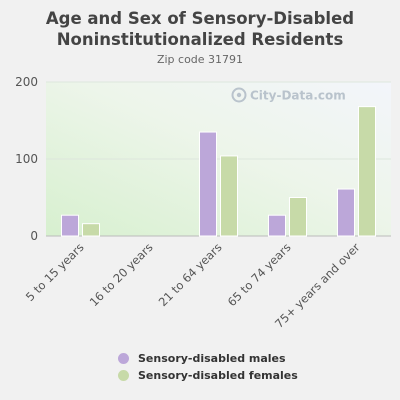 This screenshot has width=400, height=400. Describe the element at coordinates (298, 217) in the screenshot. I see `bar-females-65-to-74-years` at that location.